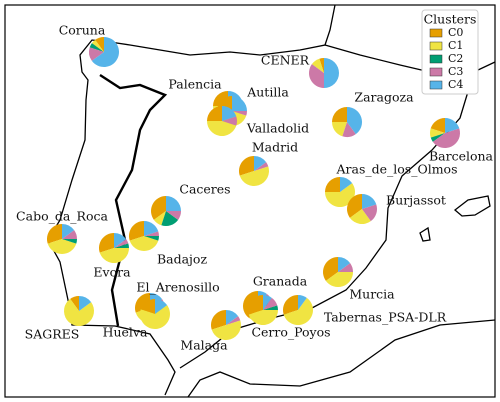  Describe the element at coordinates (416, 200) in the screenshot. I see `site-label: Burjassot` at that location.